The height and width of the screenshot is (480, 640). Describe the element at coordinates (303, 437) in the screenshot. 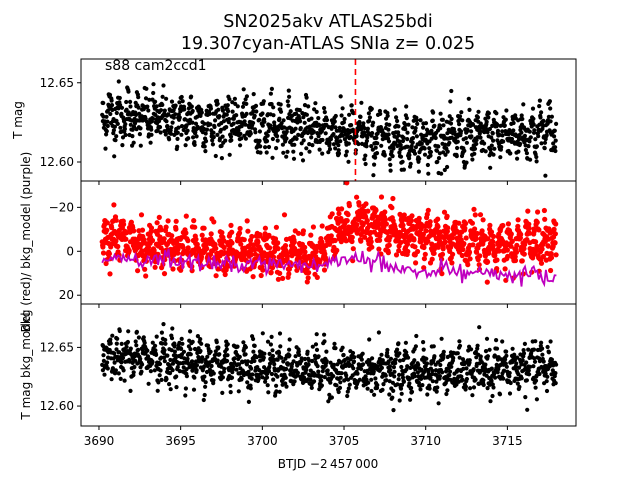

I see `x-axis-ticks: 3690 3695 3700 3705 3710 3715` at that location.